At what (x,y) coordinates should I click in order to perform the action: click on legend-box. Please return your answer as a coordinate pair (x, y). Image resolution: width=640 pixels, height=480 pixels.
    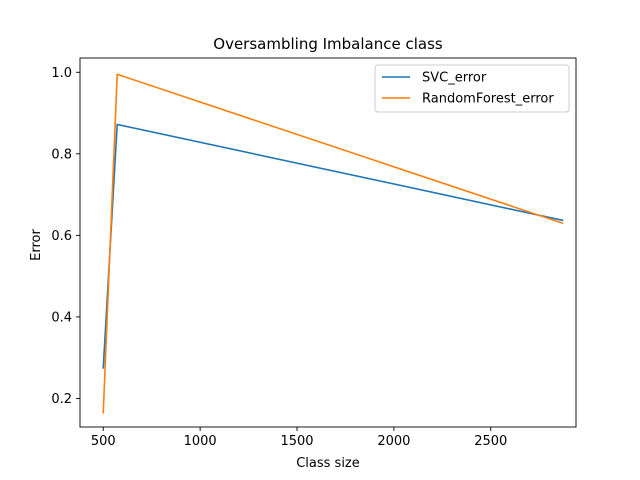
    Looking at the image, I should click on (472, 88).